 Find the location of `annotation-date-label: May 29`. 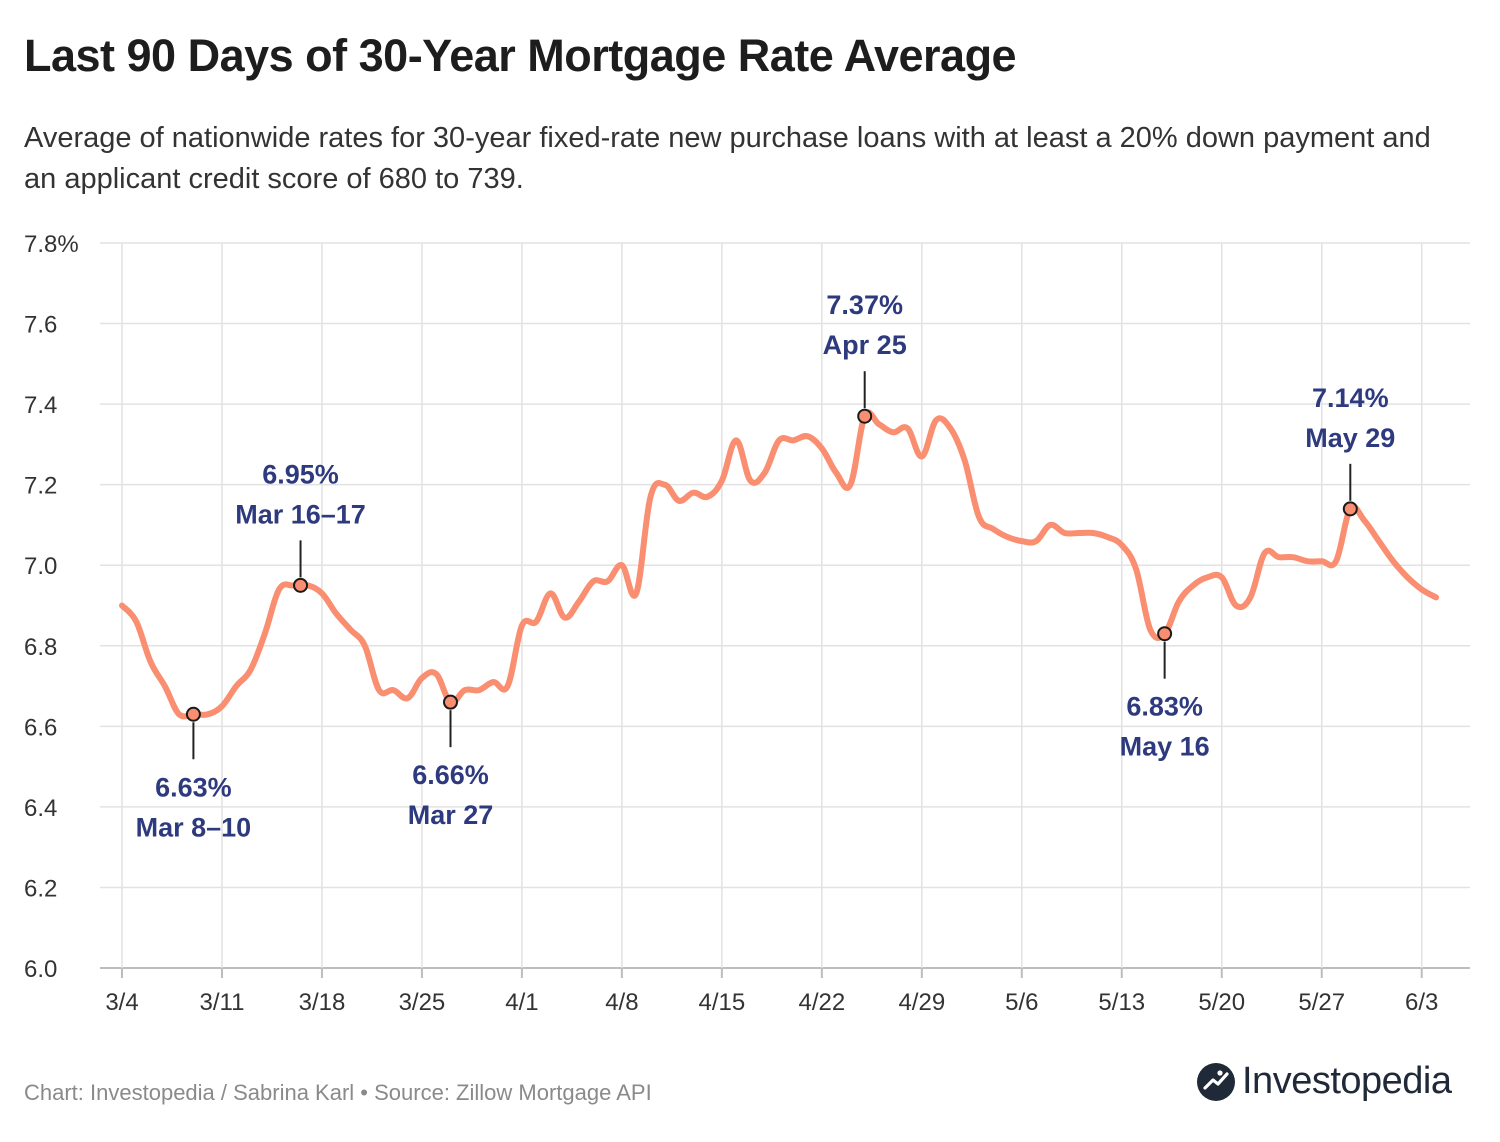

annotation-date-label: May 29 is located at coordinates (1350, 438).